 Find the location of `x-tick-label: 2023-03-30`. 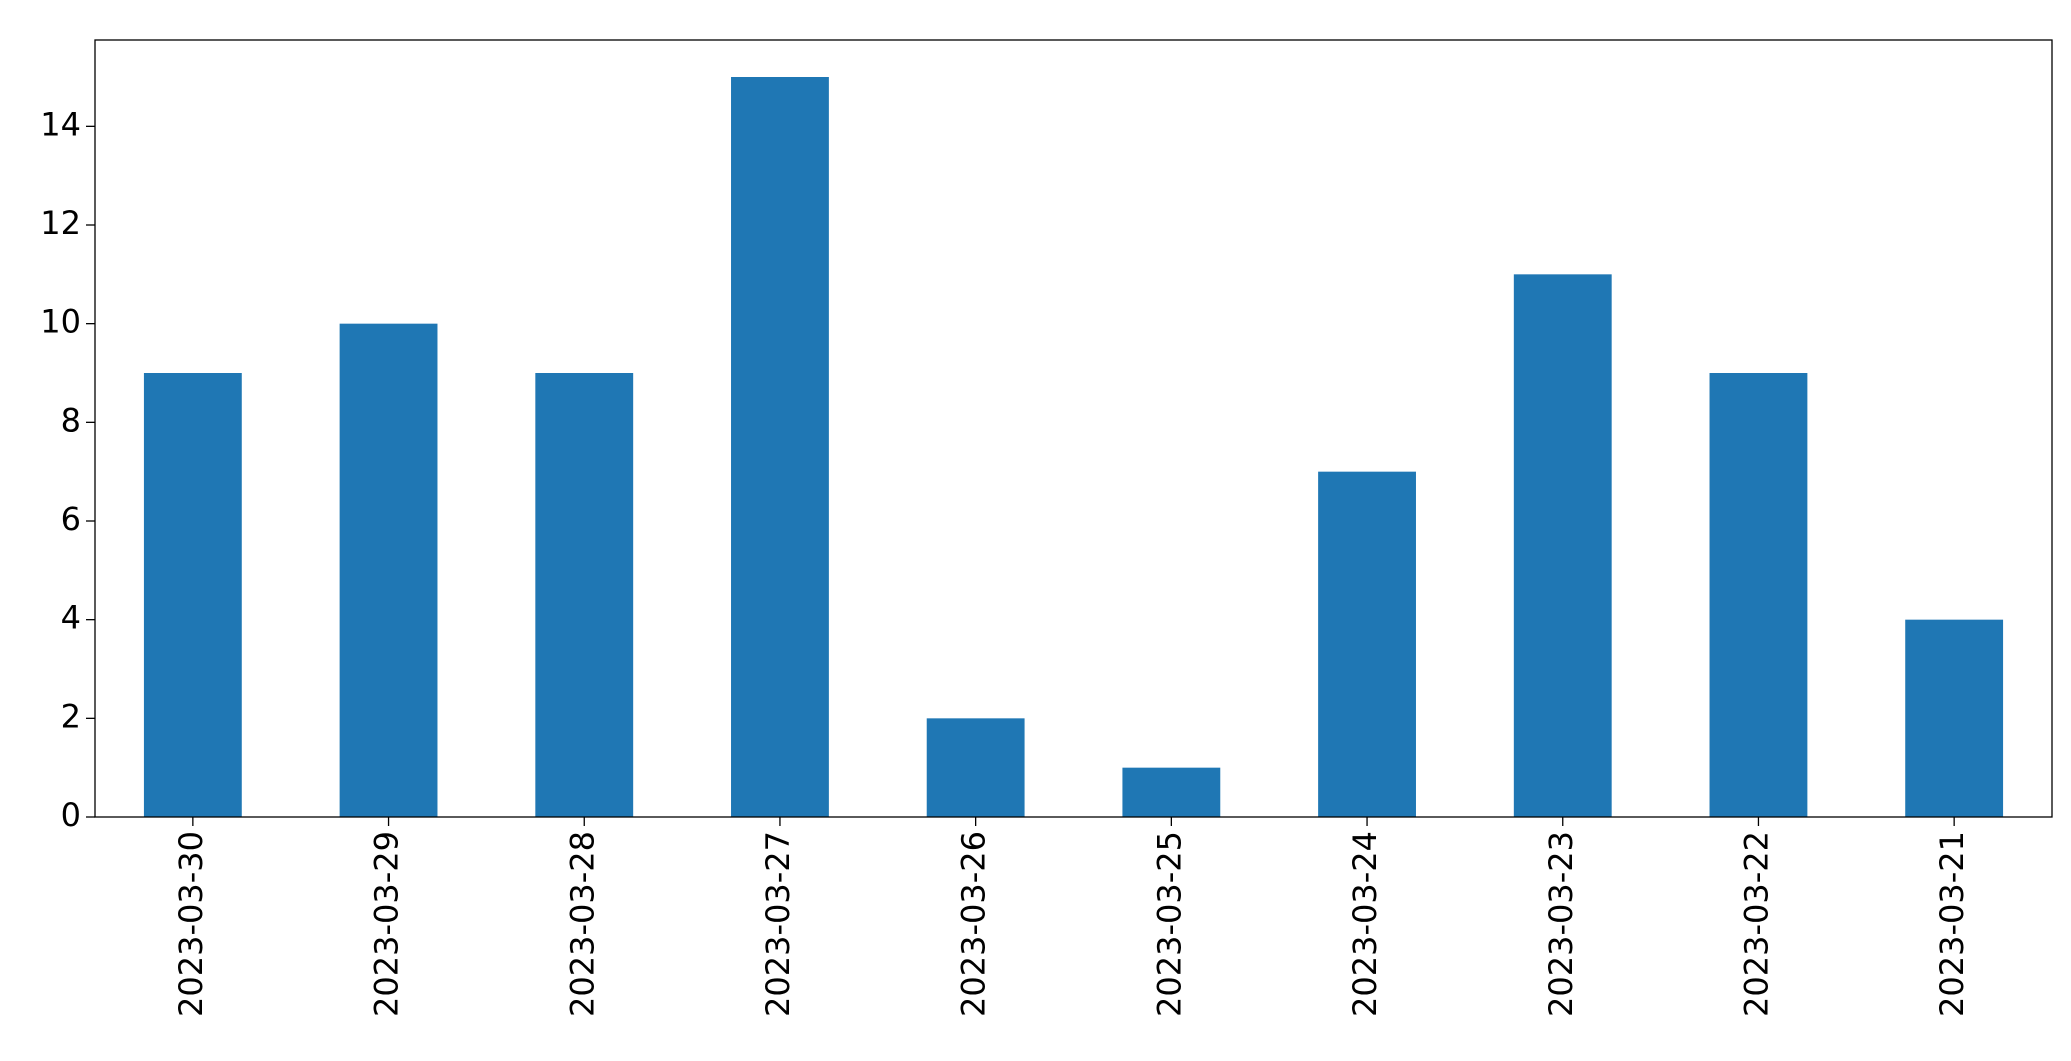

x-tick-label: 2023-03-30 is located at coordinates (191, 924).